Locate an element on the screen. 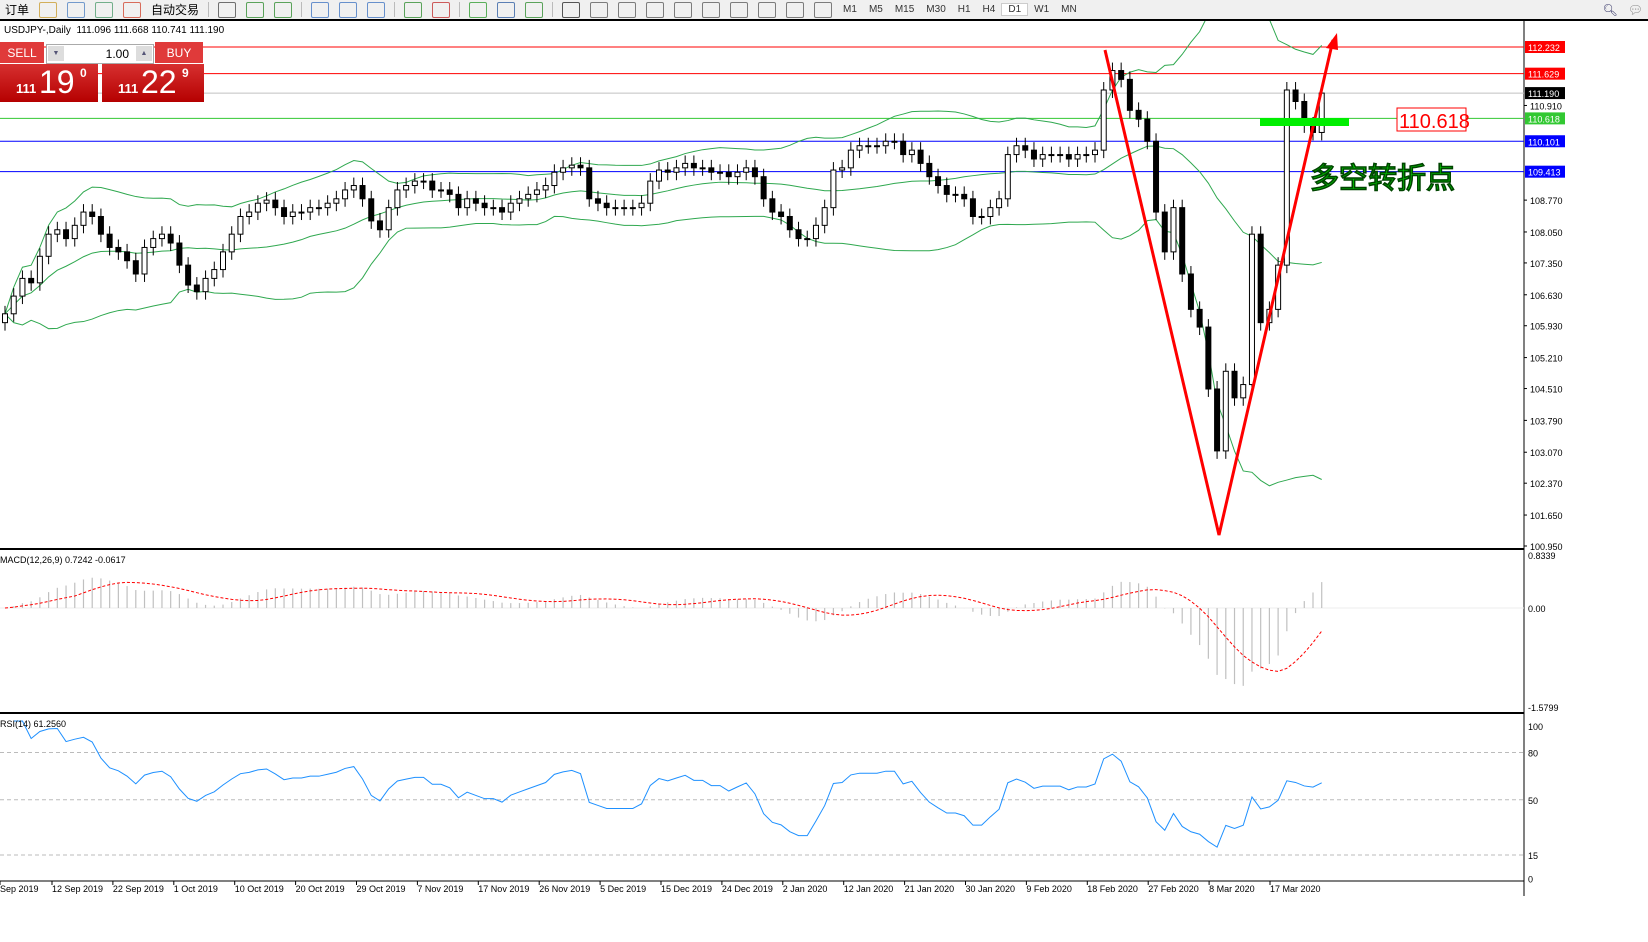  text-icon is located at coordinates (767, 9).